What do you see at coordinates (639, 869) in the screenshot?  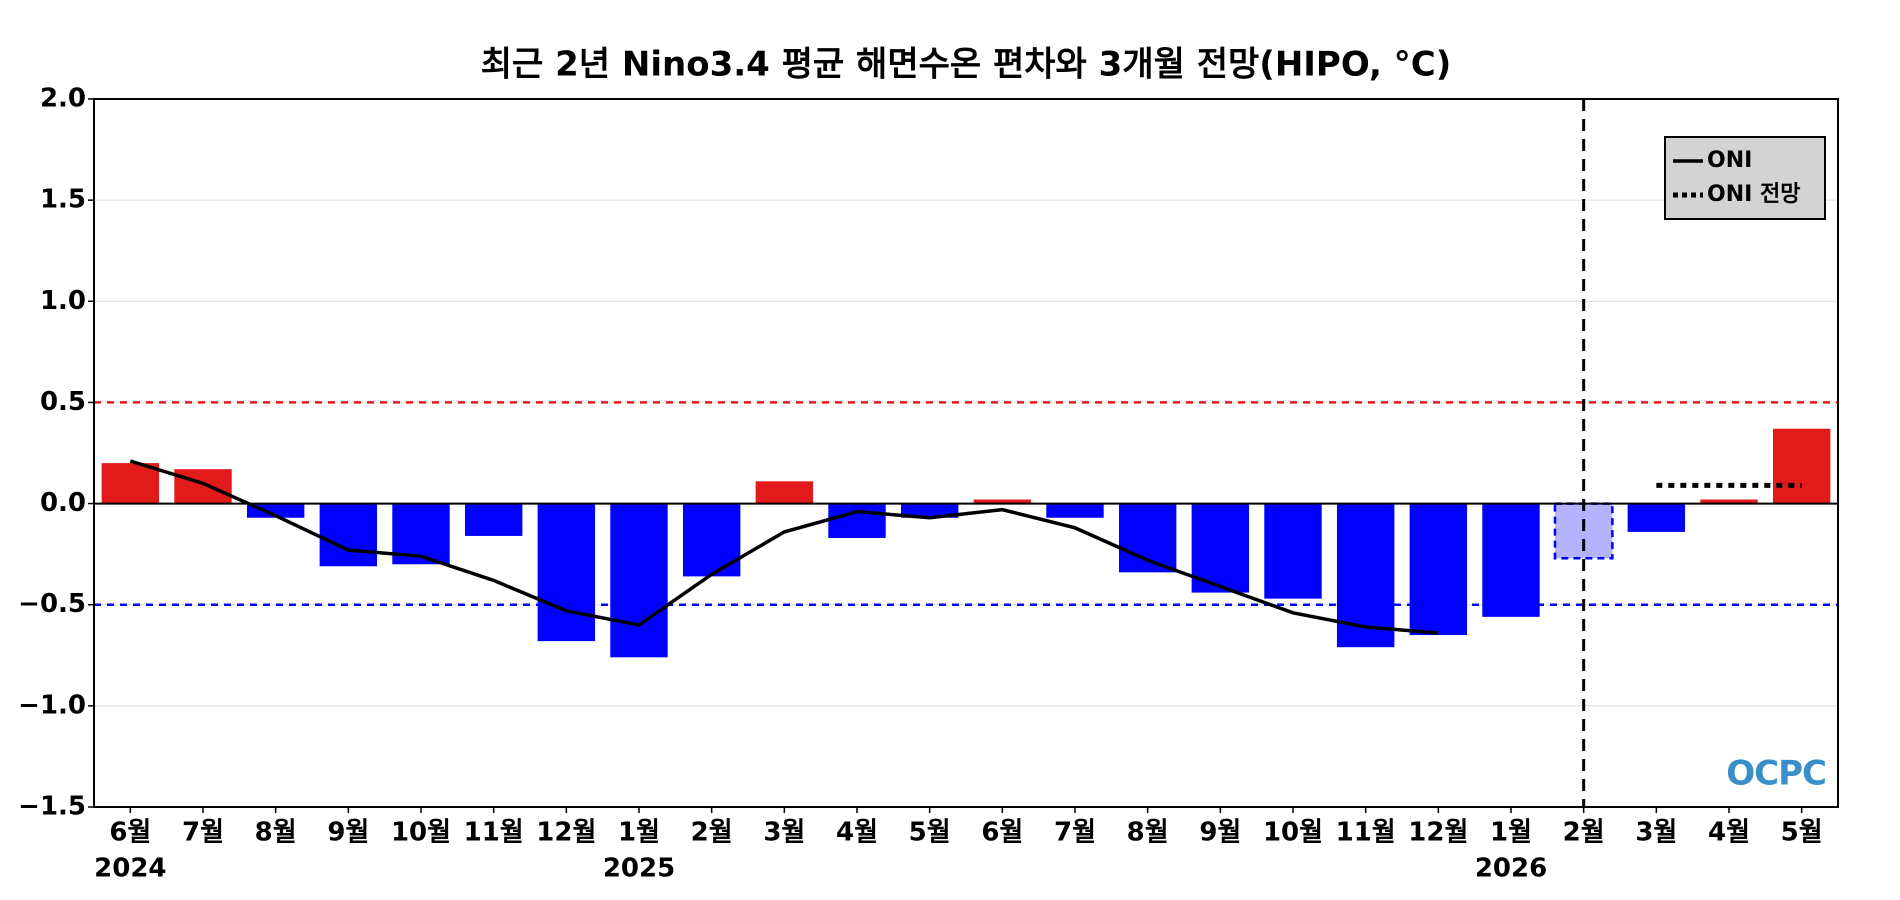 I see `year-label: 2025` at bounding box center [639, 869].